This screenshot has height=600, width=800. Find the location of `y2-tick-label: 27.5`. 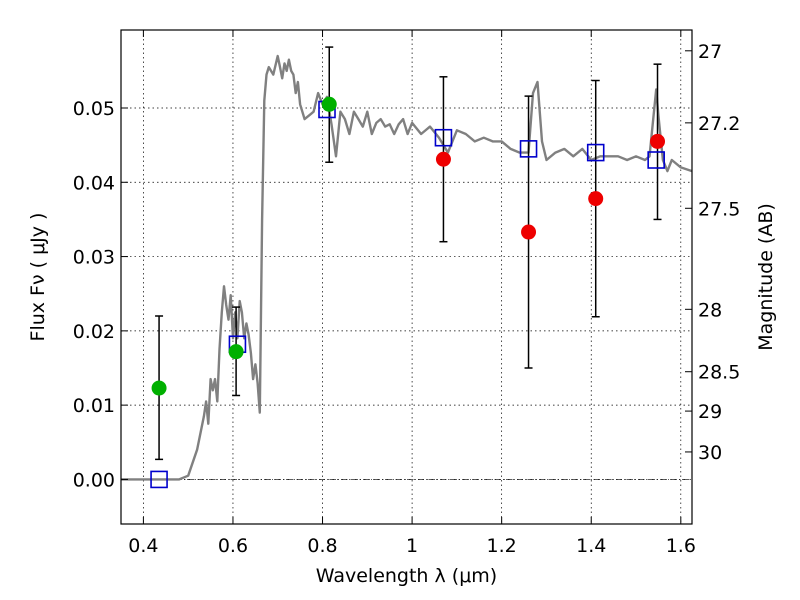

y2-tick-label: 27.5 is located at coordinates (719, 209).